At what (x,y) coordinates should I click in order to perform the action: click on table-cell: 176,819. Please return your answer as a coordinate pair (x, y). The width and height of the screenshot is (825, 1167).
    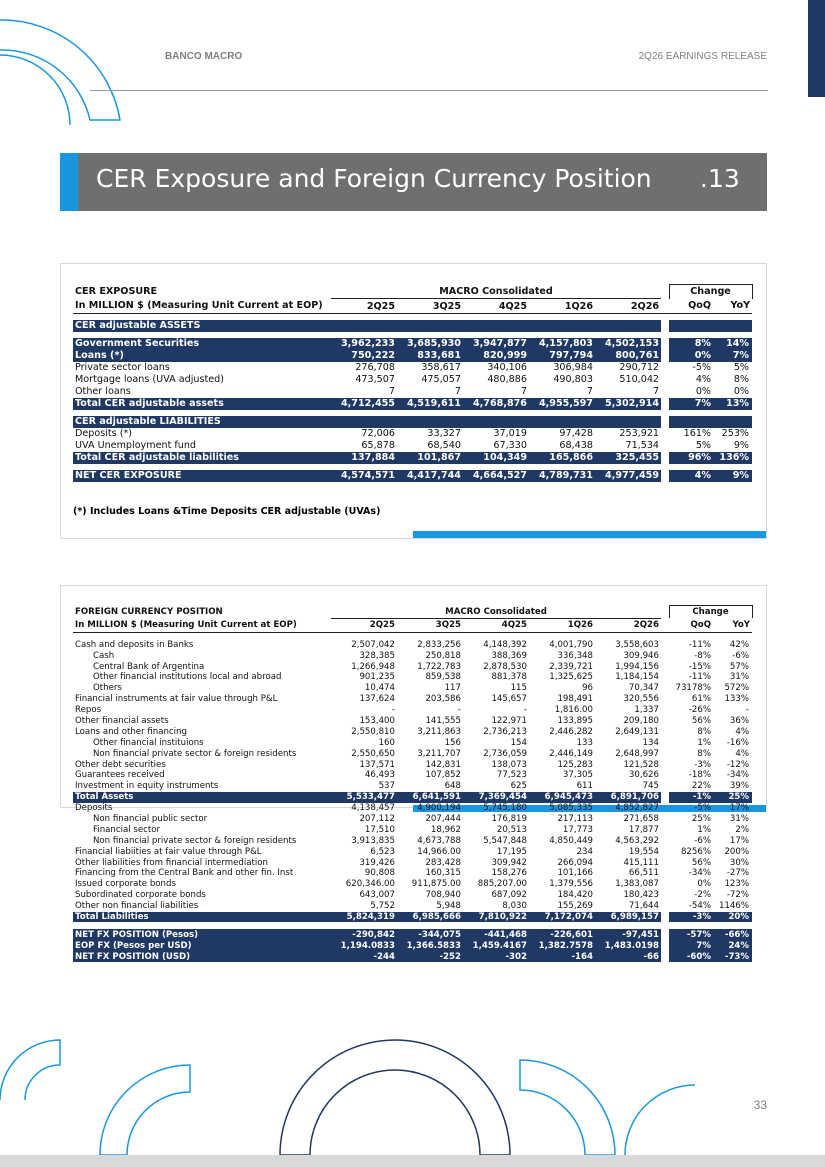
    Looking at the image, I should click on (509, 818).